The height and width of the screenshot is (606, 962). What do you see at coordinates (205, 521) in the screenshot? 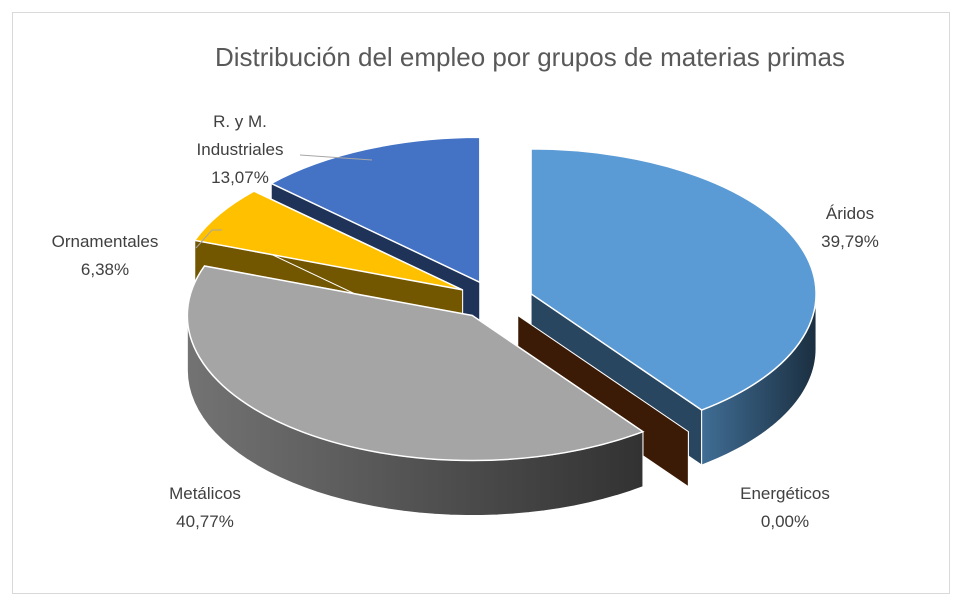
I see `label-value: 40,77%` at bounding box center [205, 521].